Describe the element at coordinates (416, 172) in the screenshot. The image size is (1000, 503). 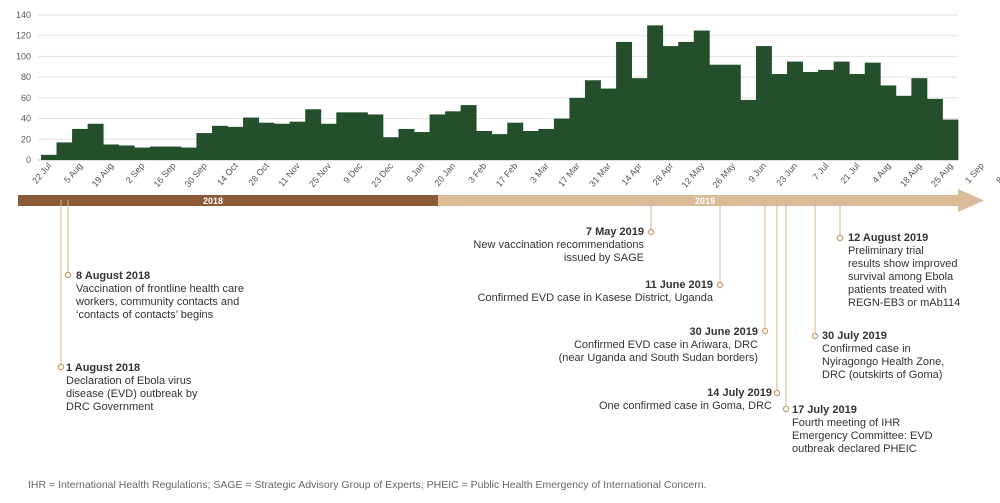
I see `x-tick-label: 6 Jan` at that location.